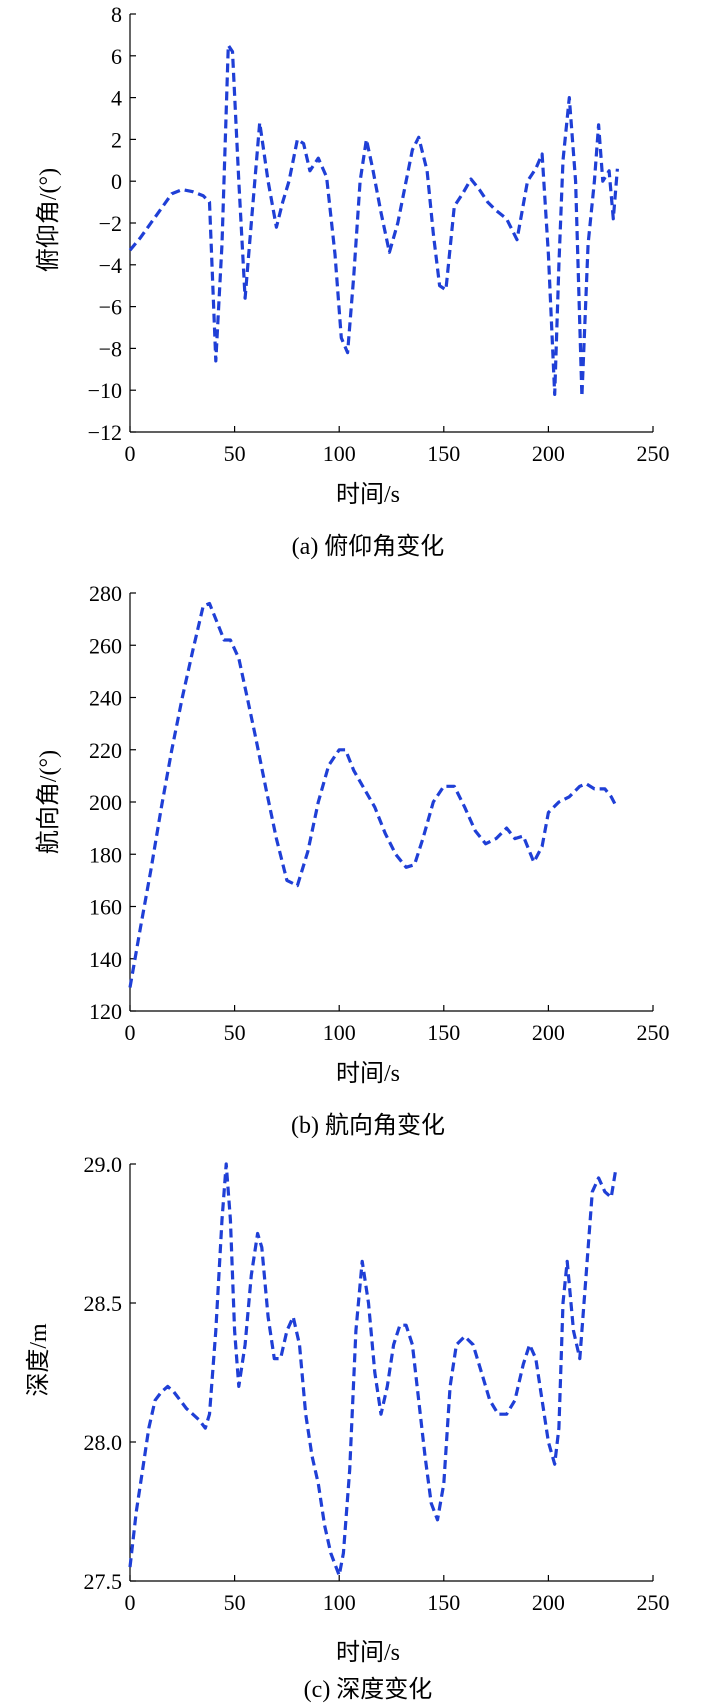 This screenshot has height=1704, width=709. Describe the element at coordinates (130, 453) in the screenshot. I see `pitch-chart-x-tick-label: 0` at that location.